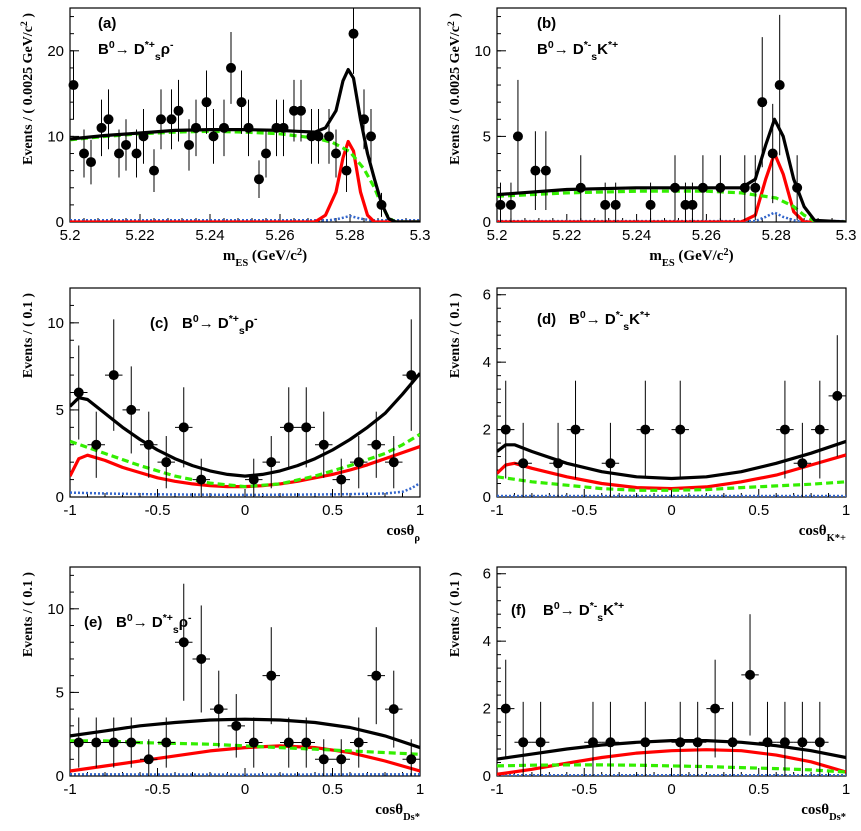 This screenshot has width=861, height=831. Describe the element at coordinates (220, 325) in the screenshot. I see `decay-title: B0→ D*+sρ-` at that location.